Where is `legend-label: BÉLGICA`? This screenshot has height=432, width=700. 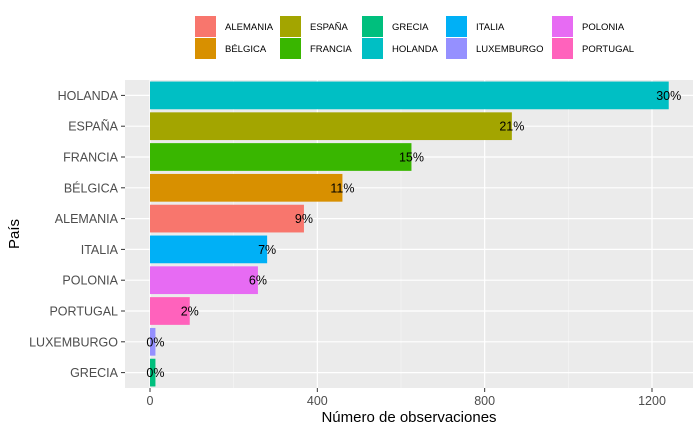
legend-label: BÉLGICA is located at coordinates (246, 49).